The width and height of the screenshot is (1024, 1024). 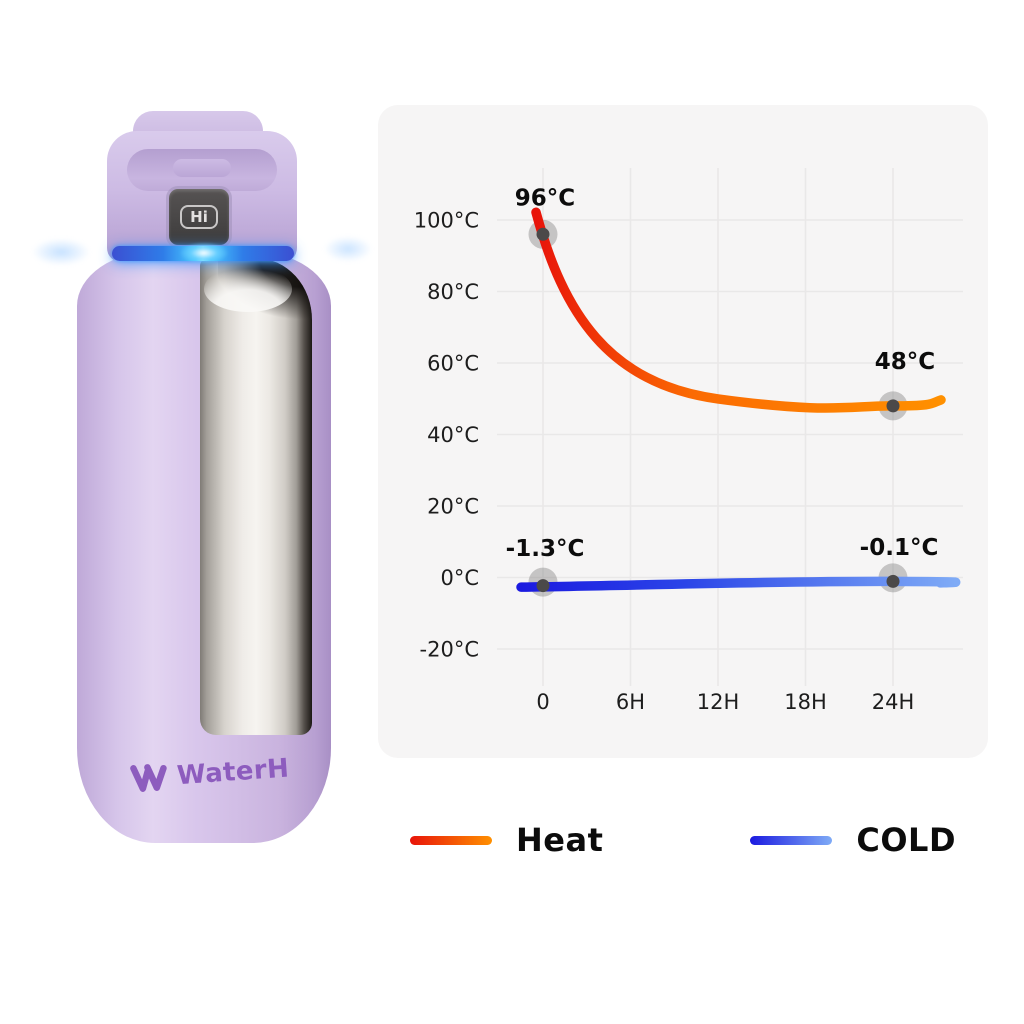 I want to click on brand-logo: WaterH, so click(x=209, y=773).